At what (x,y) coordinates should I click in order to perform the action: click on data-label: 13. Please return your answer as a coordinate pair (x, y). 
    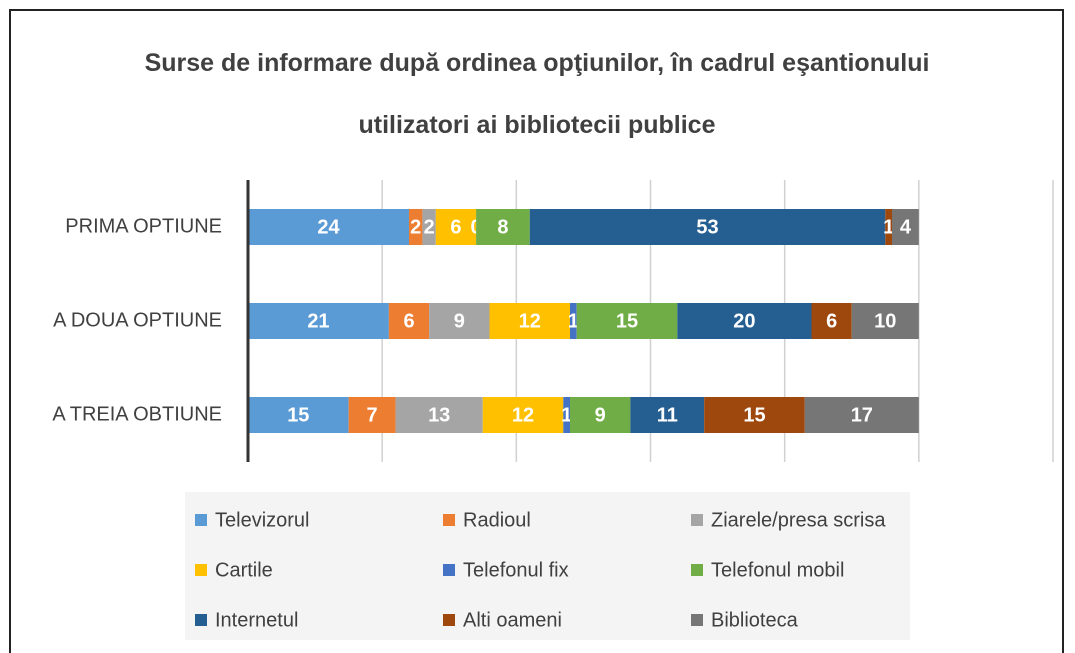
    Looking at the image, I should click on (439, 415).